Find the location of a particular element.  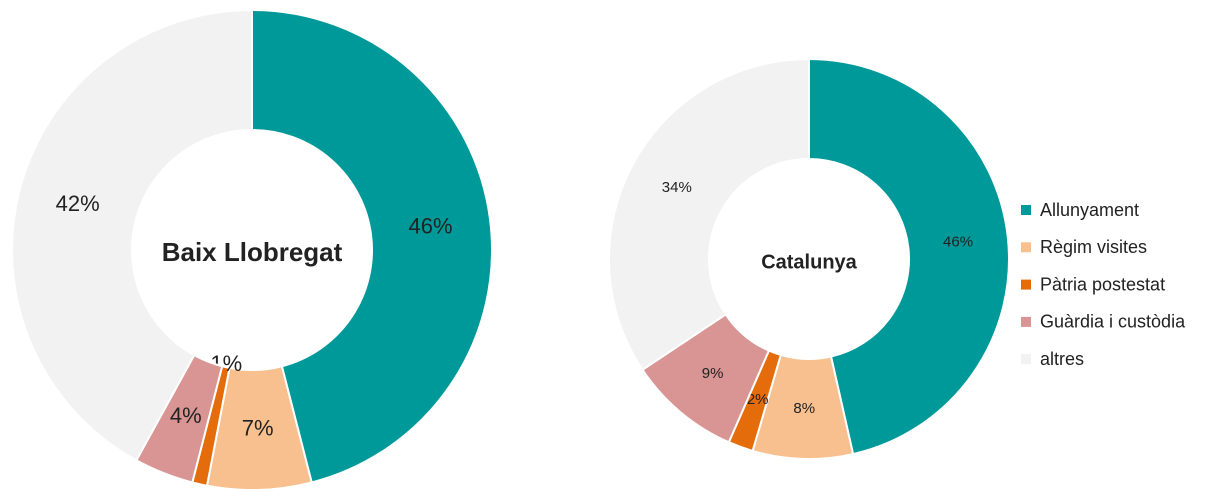

chart-title: Catalunya is located at coordinates (809, 262).